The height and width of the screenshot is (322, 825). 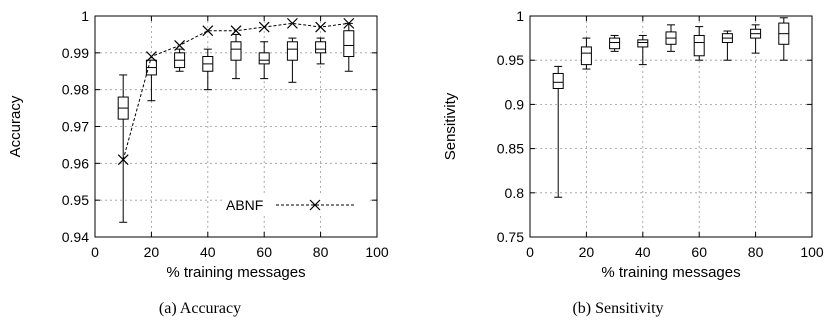 What do you see at coordinates (244, 205) in the screenshot?
I see `legend-label: ABNF` at bounding box center [244, 205].